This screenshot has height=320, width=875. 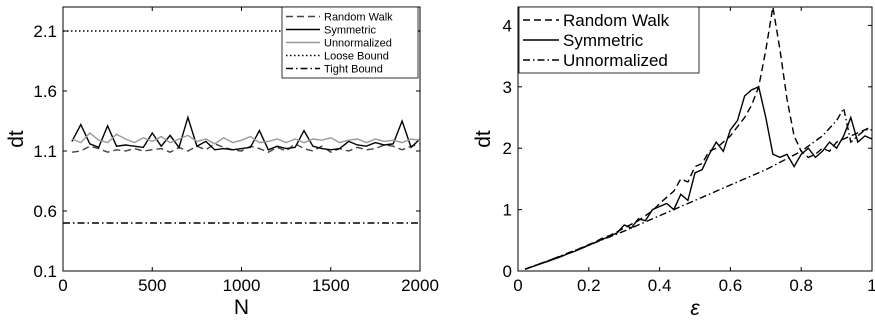 What do you see at coordinates (45, 151) in the screenshot?
I see `y-tick-label: 1.1` at bounding box center [45, 151].